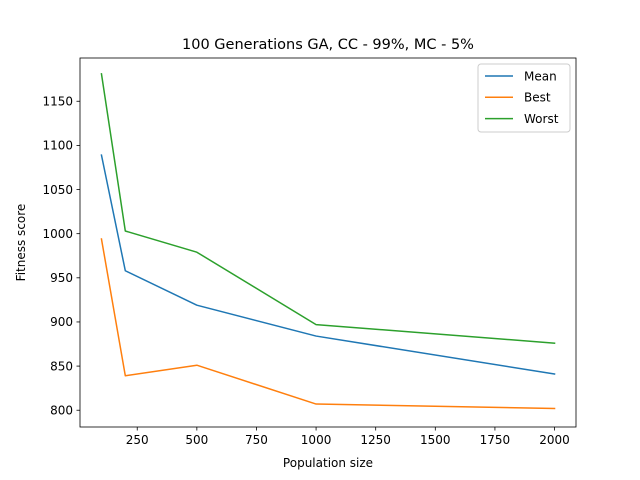 This screenshot has width=640, height=480. I want to click on x-tick-label: 1250, so click(375, 440).